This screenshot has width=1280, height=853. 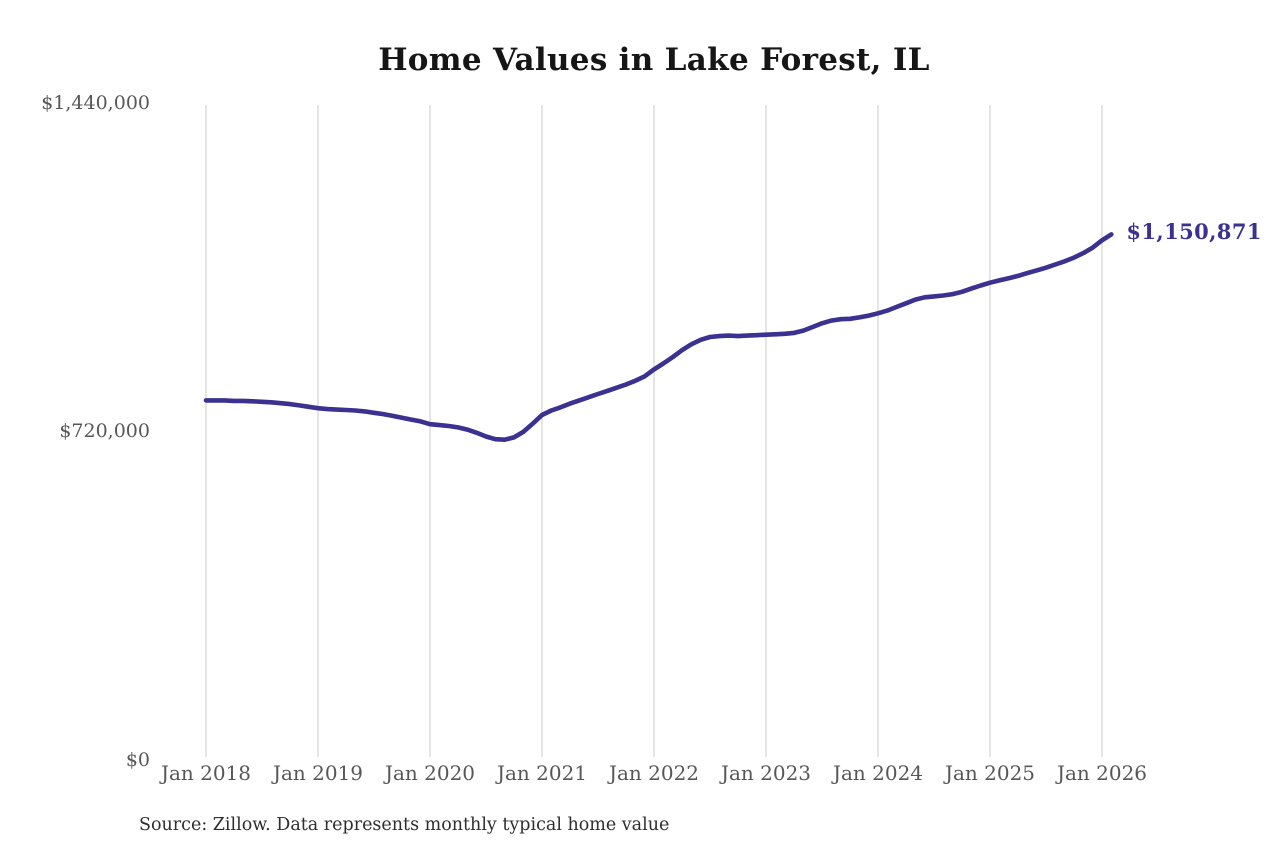 I want to click on x-tick-label: Jan 2020, so click(x=430, y=773).